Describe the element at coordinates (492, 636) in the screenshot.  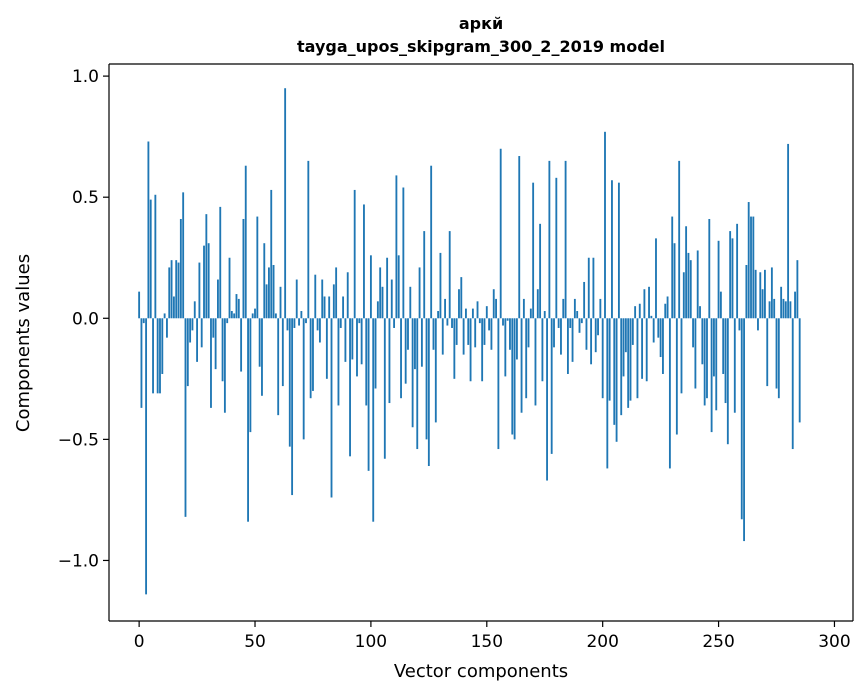
I see `x-axis-ticks: 0 50 100 150 200 250 300` at that location.